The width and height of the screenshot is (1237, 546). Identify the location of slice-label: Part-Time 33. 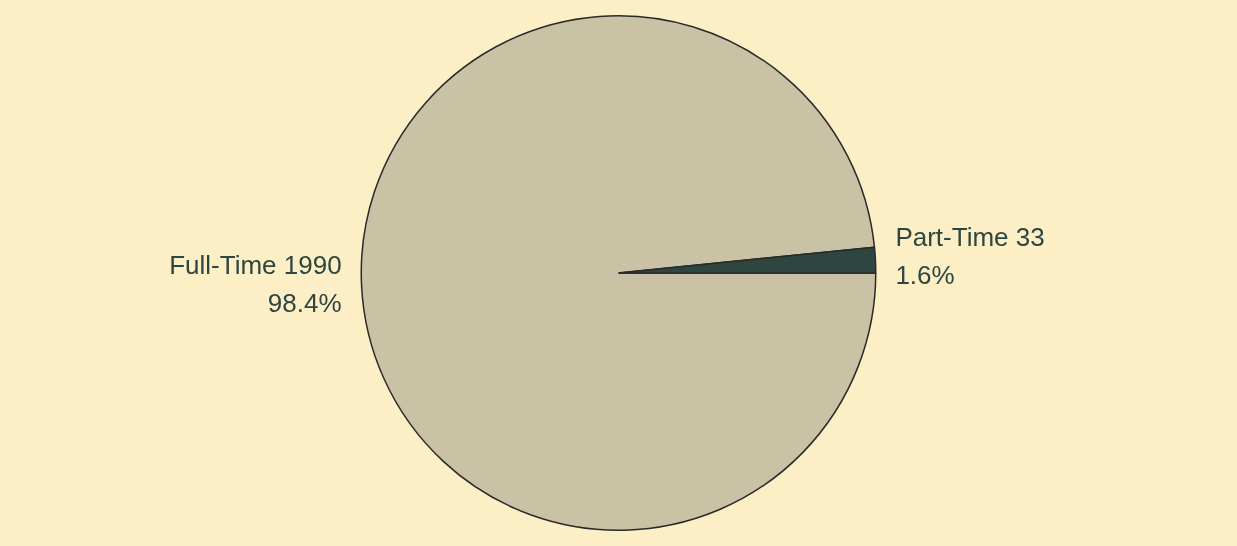
(970, 237).